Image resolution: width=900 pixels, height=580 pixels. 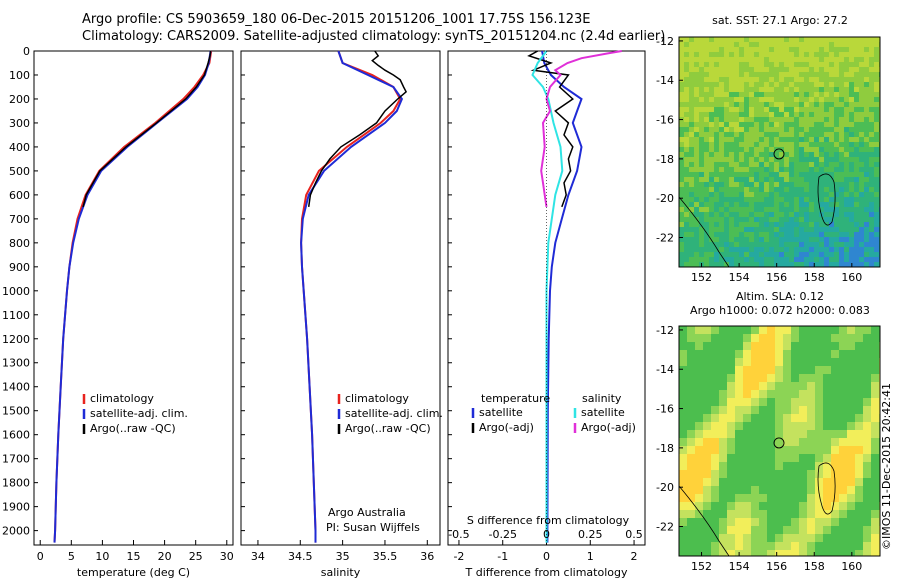 I want to click on y-tick-label: 1300, so click(x=16, y=363).